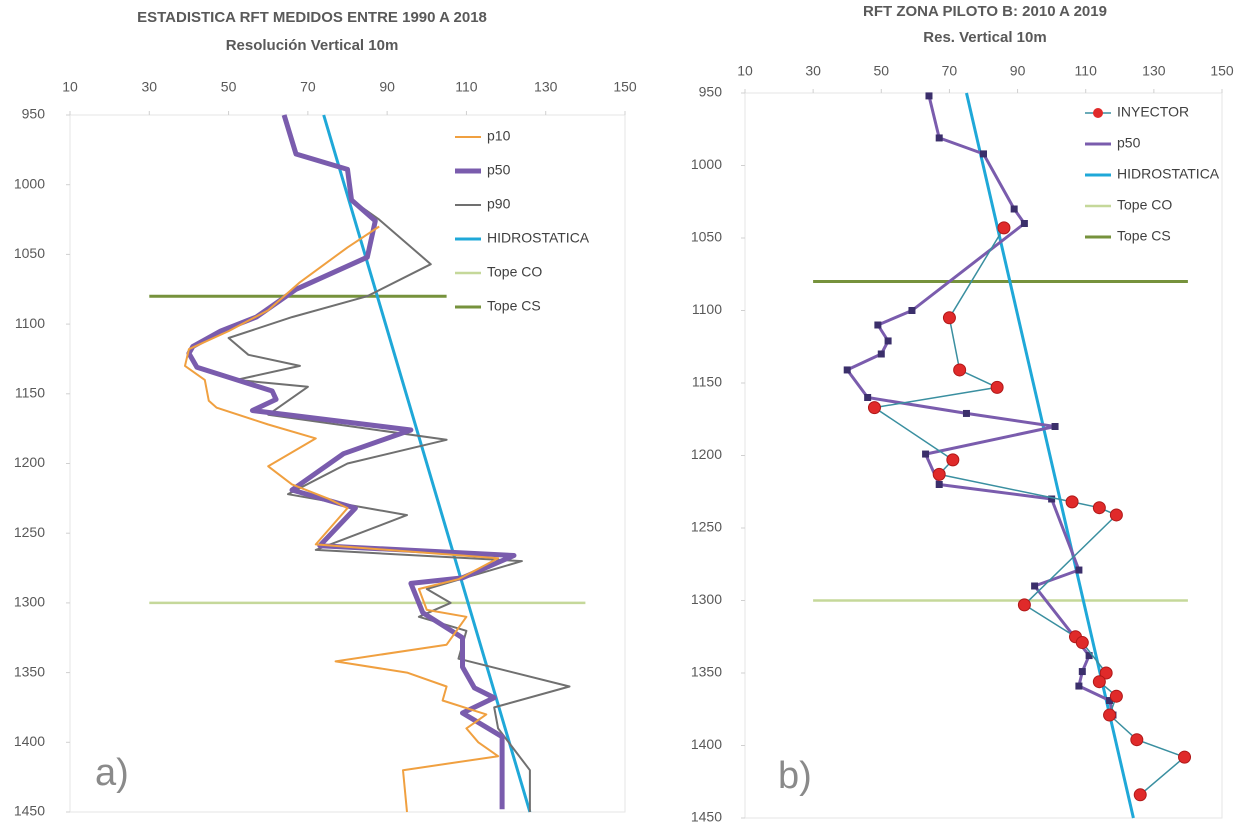  I want to click on series-line, so click(427, 463).